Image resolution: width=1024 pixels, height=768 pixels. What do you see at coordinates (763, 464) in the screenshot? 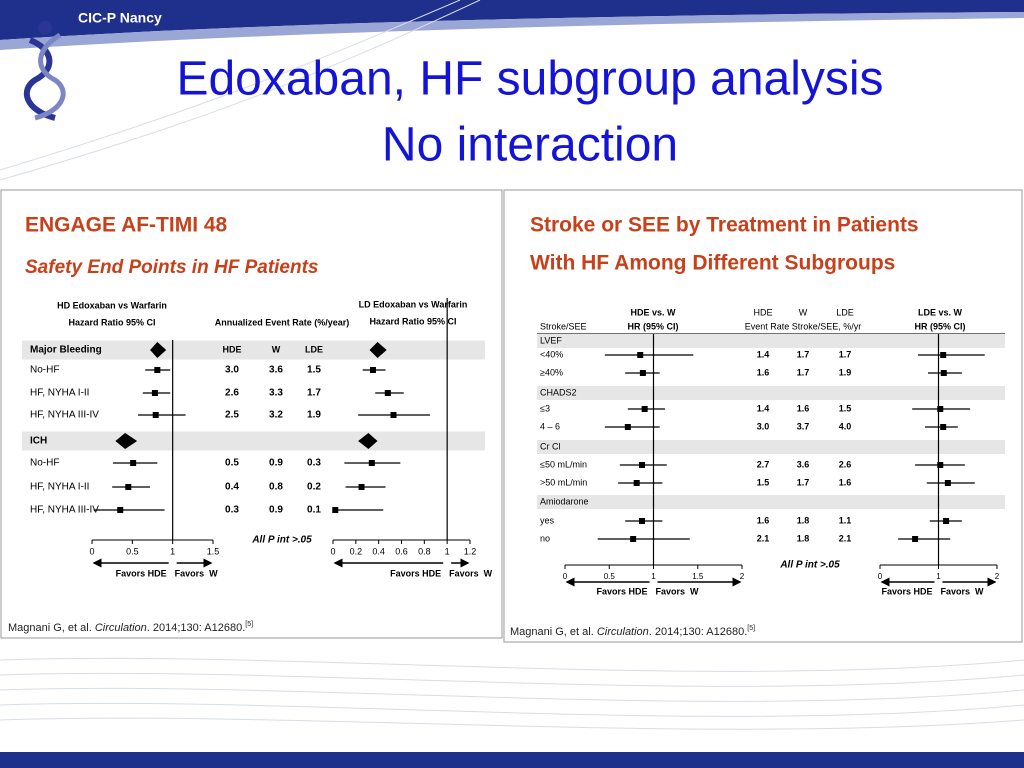
I see `event-rate: 2.7` at bounding box center [763, 464].